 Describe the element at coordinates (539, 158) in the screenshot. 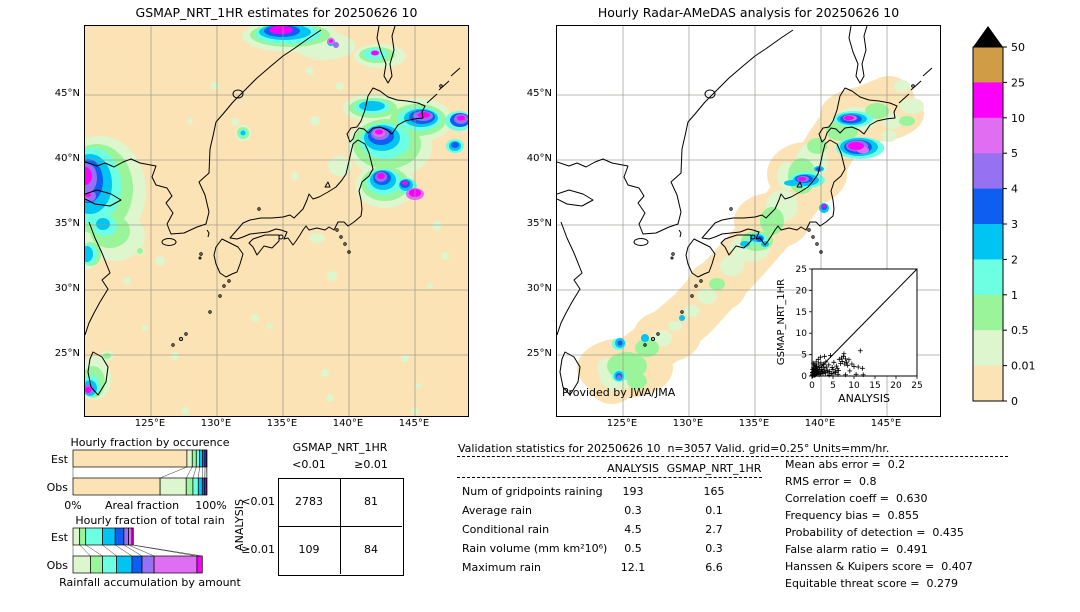

I see `y-tick-label: 40°N` at that location.